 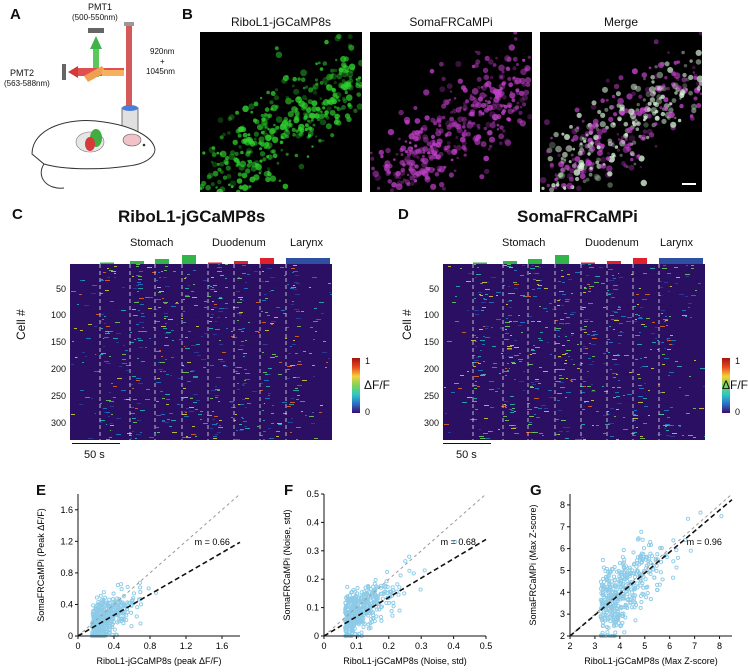 I want to click on ytick-left-50: 50, so click(x=60, y=289).